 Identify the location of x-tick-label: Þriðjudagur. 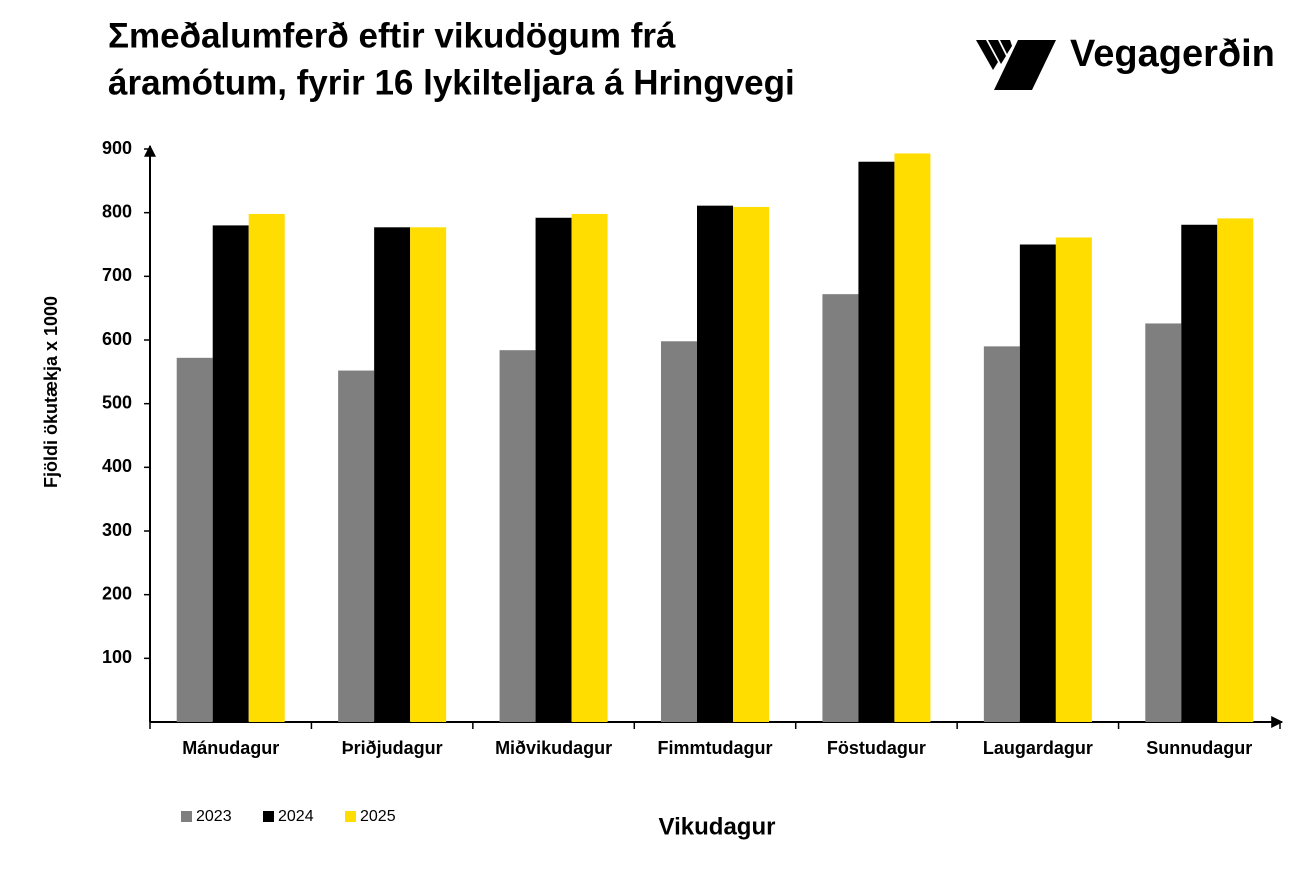
(392, 748).